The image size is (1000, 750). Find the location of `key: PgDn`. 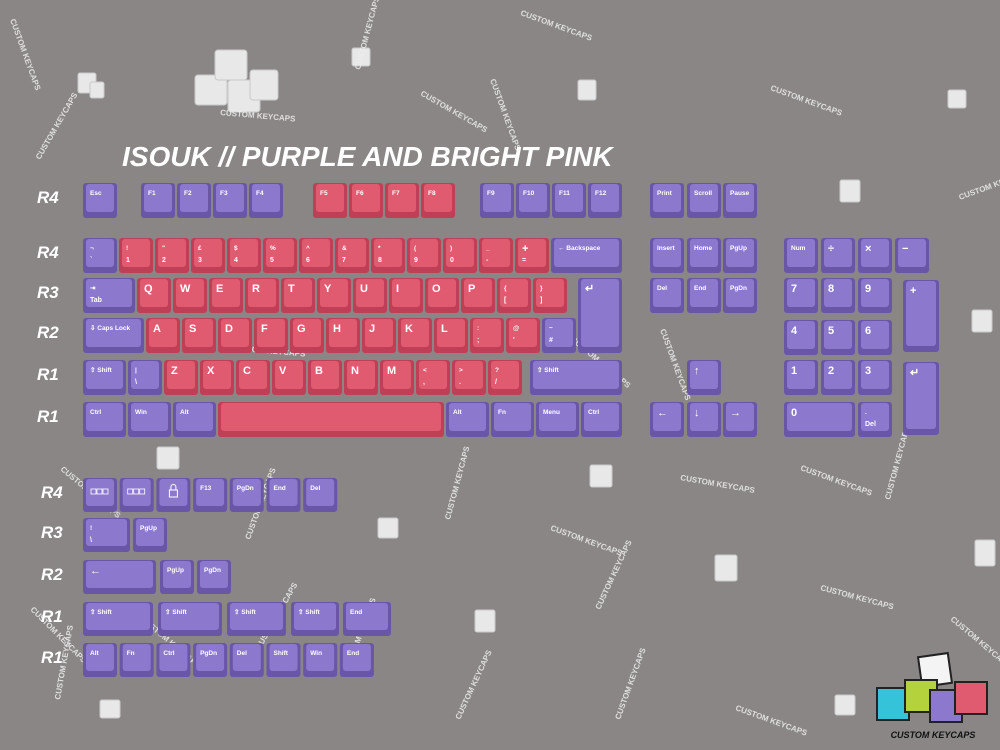

key: PgDn is located at coordinates (214, 577).